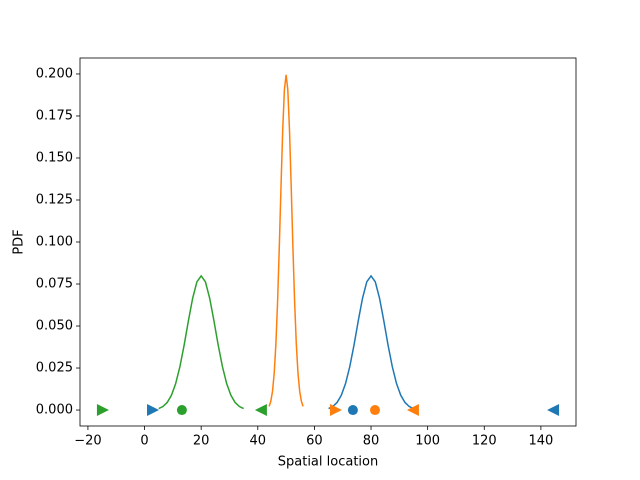 This screenshot has width=640, height=480. I want to click on x-tick-label: 120, so click(484, 441).